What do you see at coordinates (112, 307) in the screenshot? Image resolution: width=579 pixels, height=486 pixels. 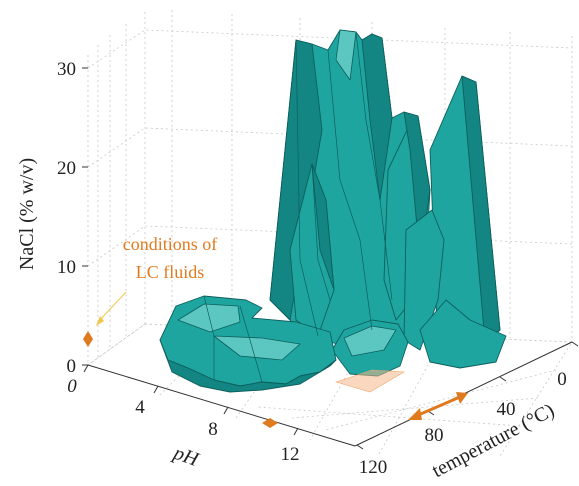 I see `annotation-pointer` at bounding box center [112, 307].